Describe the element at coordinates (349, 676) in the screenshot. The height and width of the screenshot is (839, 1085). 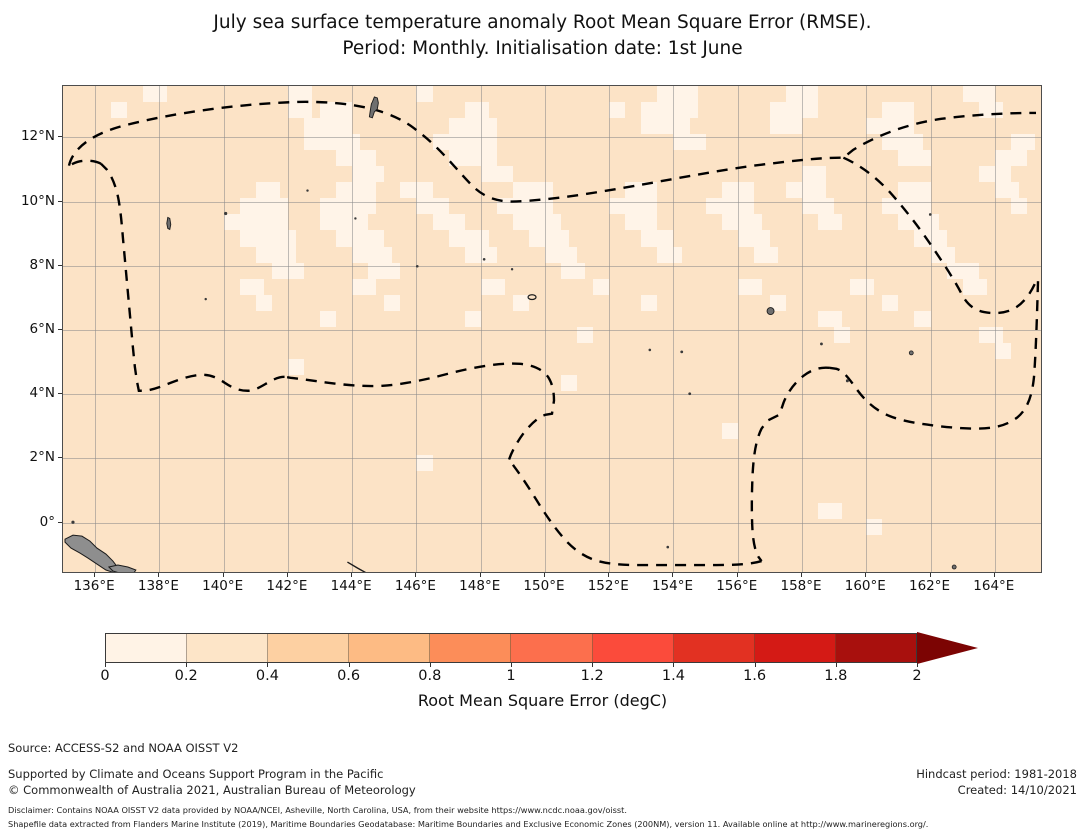
I see `colorbar-tick-label: 0.6` at that location.